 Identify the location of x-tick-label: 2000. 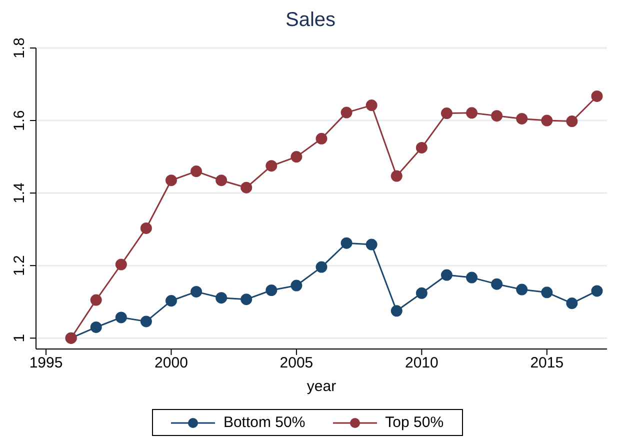
(171, 363).